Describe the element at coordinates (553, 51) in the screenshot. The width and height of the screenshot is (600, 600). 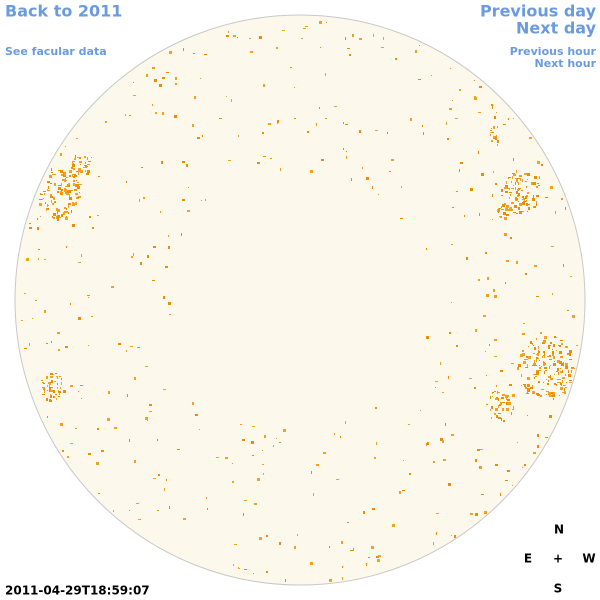
I see `previous-hour-link: Previous hour` at that location.